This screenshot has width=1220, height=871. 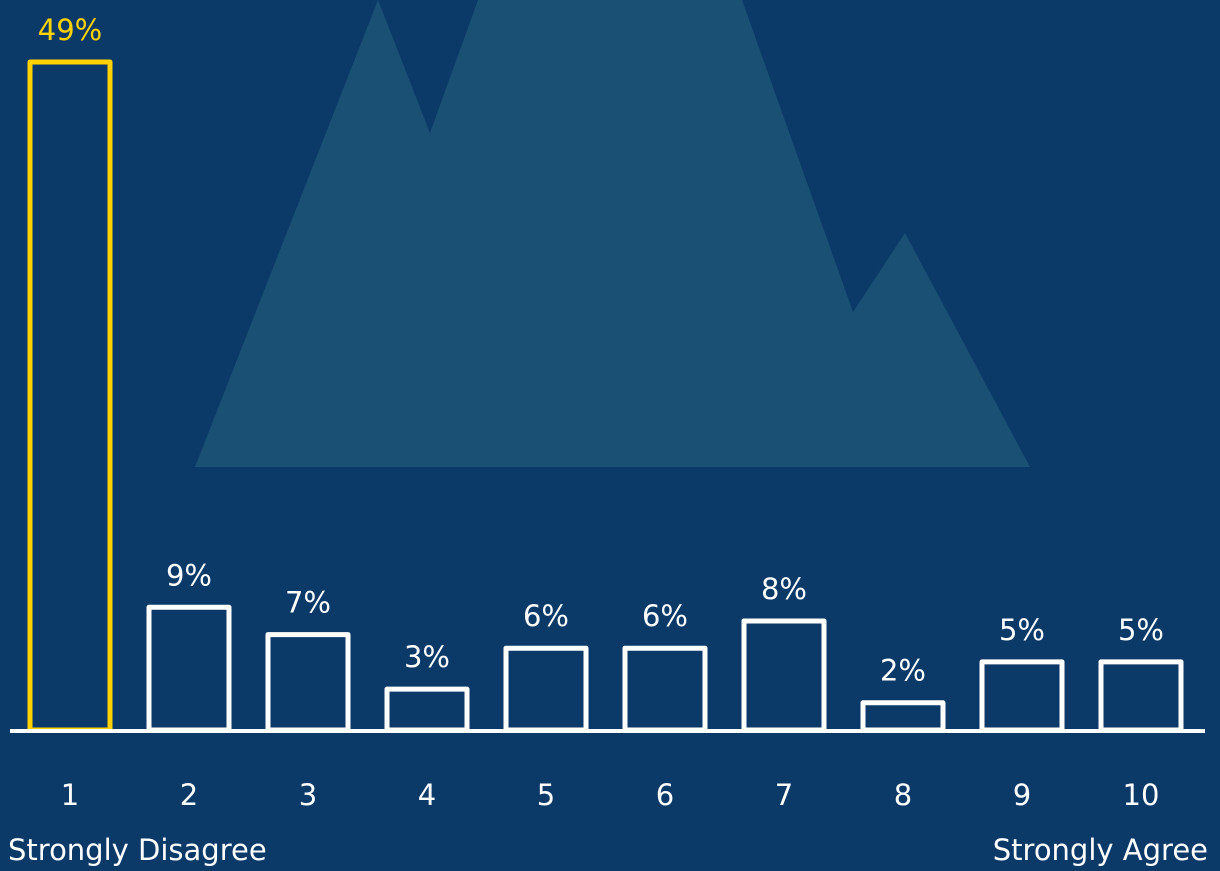 What do you see at coordinates (308, 795) in the screenshot?
I see `x-tick-label: 3` at bounding box center [308, 795].